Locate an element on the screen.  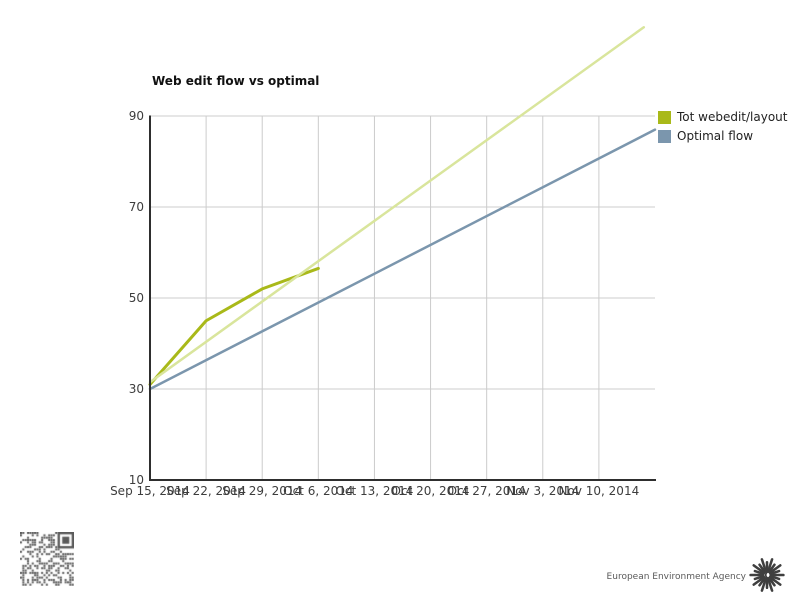
x-tick-label: Sep 22, 2014 is located at coordinates (206, 491).